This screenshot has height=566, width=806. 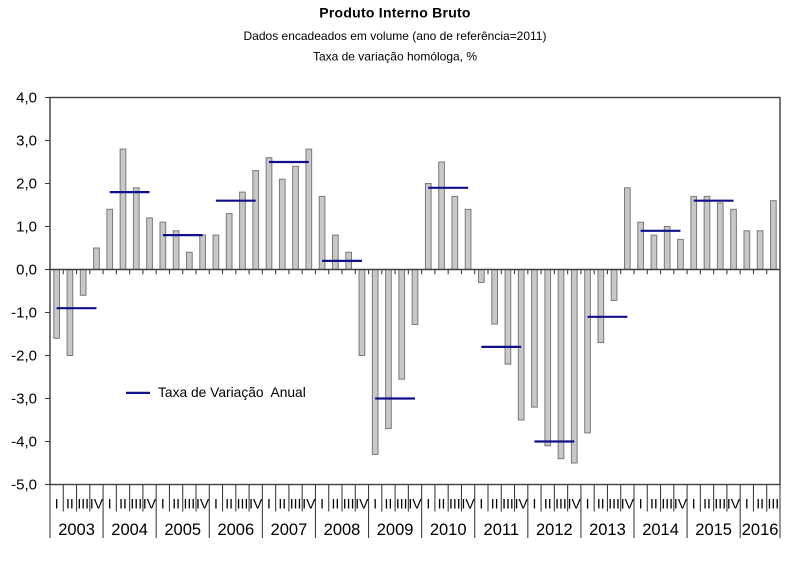 What do you see at coordinates (607, 530) in the screenshot?
I see `svg-text: 2013` at bounding box center [607, 530].